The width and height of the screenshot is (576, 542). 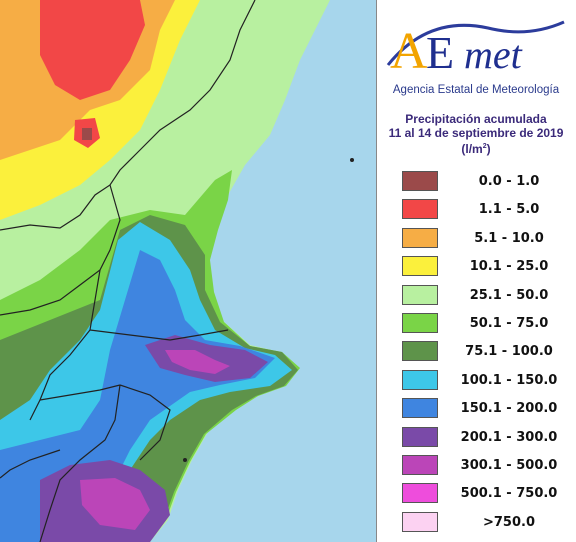 What do you see at coordinates (472, 149) in the screenshot?
I see `unit-prefix: (l/m` at bounding box center [472, 149].